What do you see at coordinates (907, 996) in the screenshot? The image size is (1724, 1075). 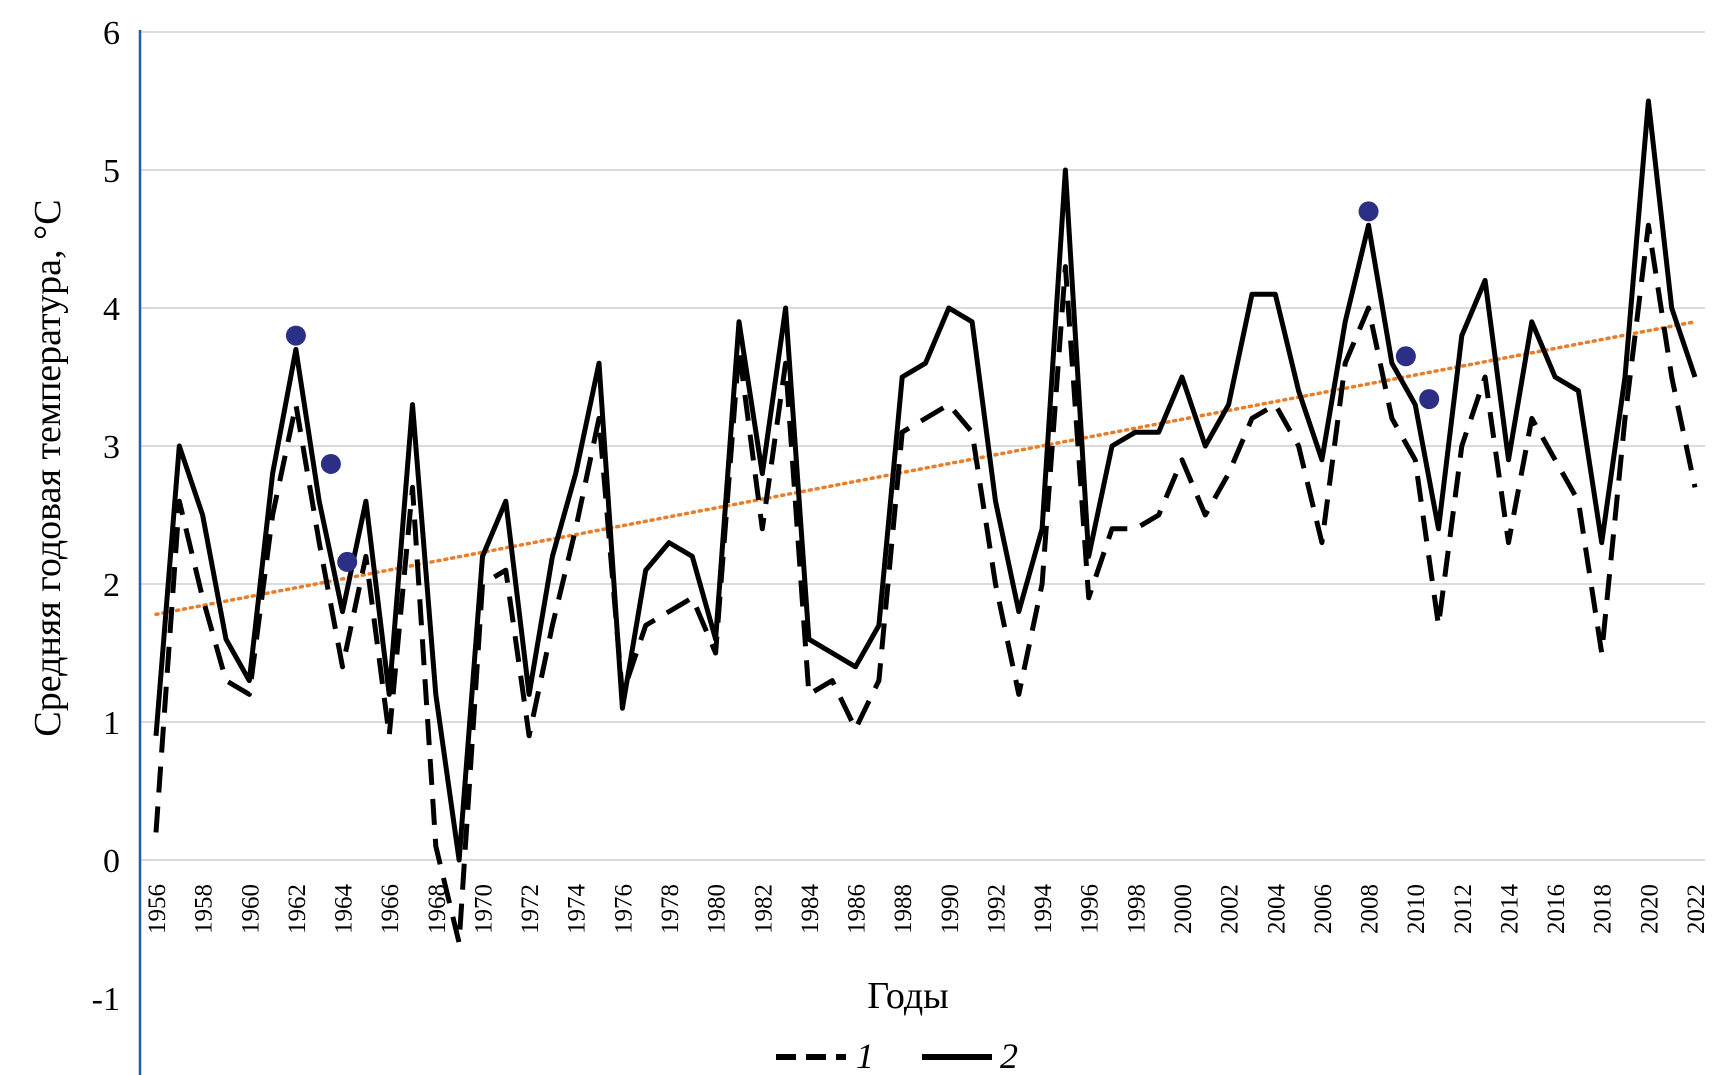 I see `x-axis-label: Годы` at bounding box center [907, 996].